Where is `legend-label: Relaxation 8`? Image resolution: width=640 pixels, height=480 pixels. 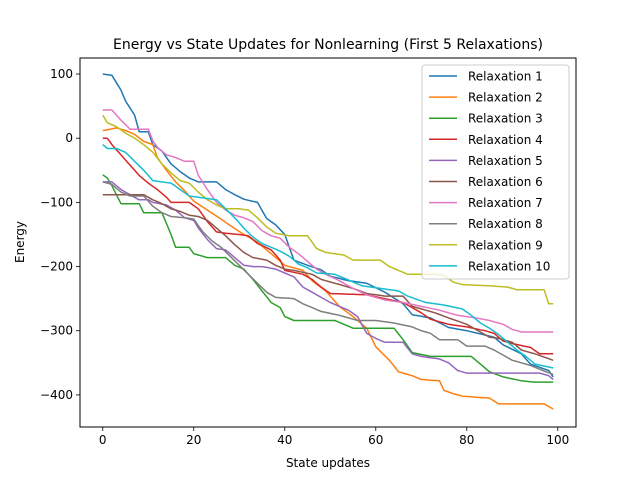 legend-label: Relaxation 8 is located at coordinates (505, 224).